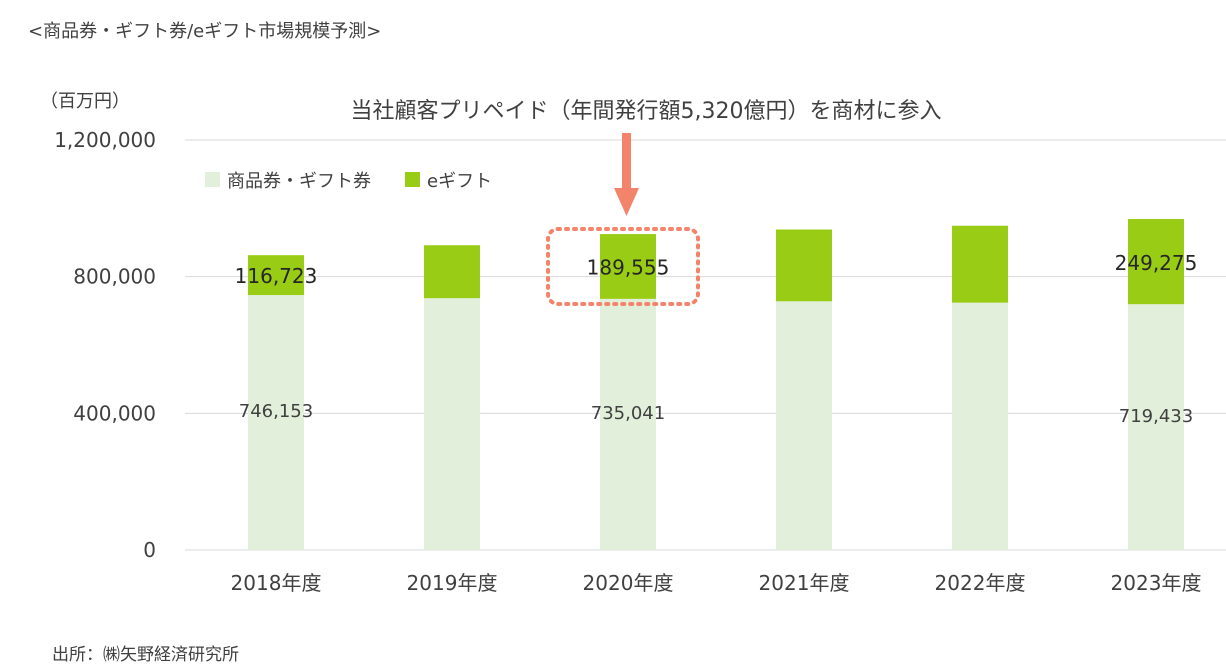 The width and height of the screenshot is (1226, 669). I want to click on highlight-box, so click(623, 266).